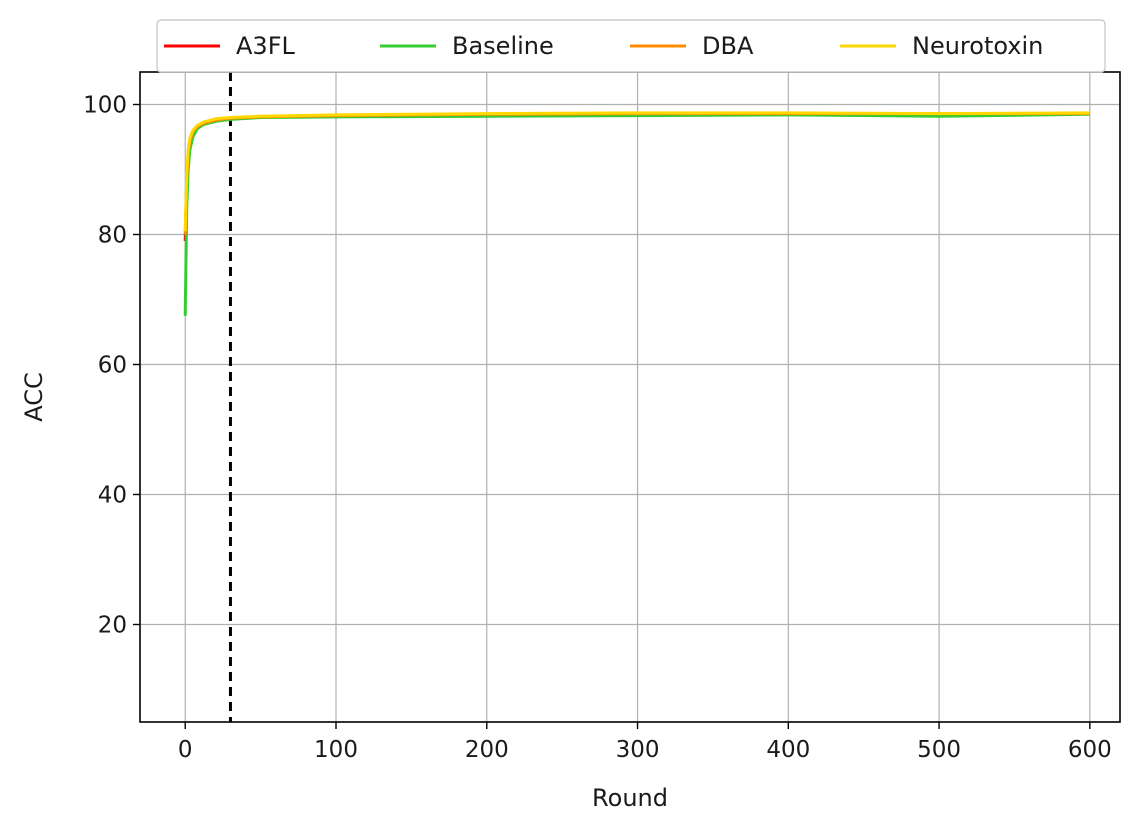 This screenshot has height=835, width=1142. What do you see at coordinates (265, 46) in the screenshot?
I see `legend-label-a3fl: A3FL` at bounding box center [265, 46].